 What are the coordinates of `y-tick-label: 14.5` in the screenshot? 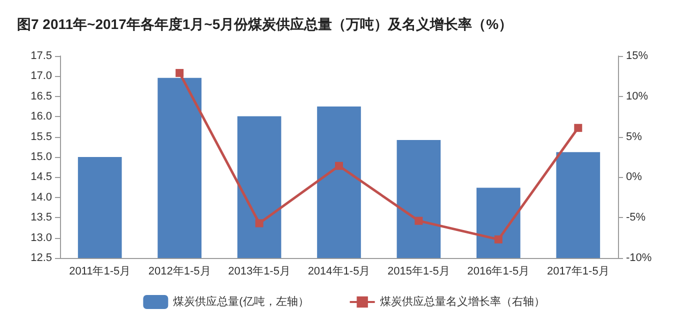 It's located at (41, 177).